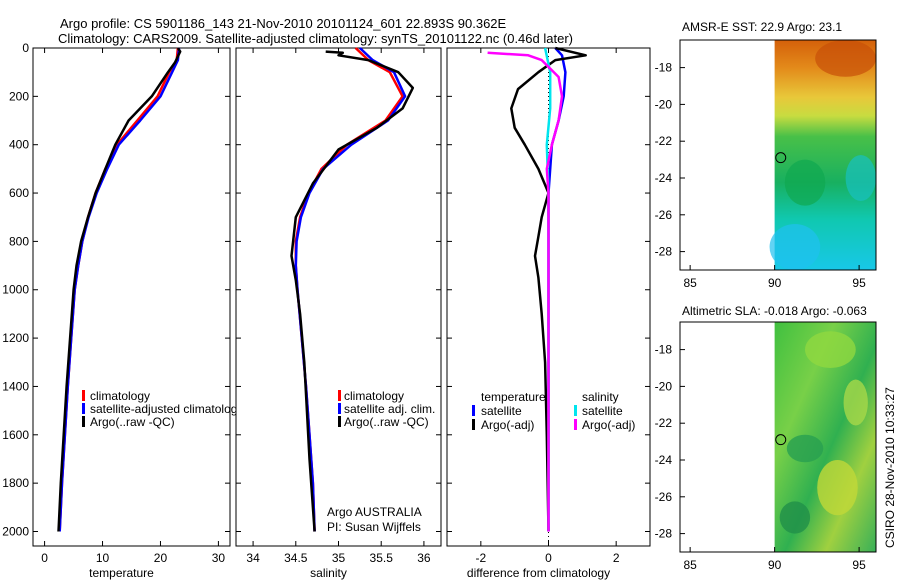 Image resolution: width=900 pixels, height=580 pixels. I want to click on salinity-xtick-label: 34.5, so click(296, 558).